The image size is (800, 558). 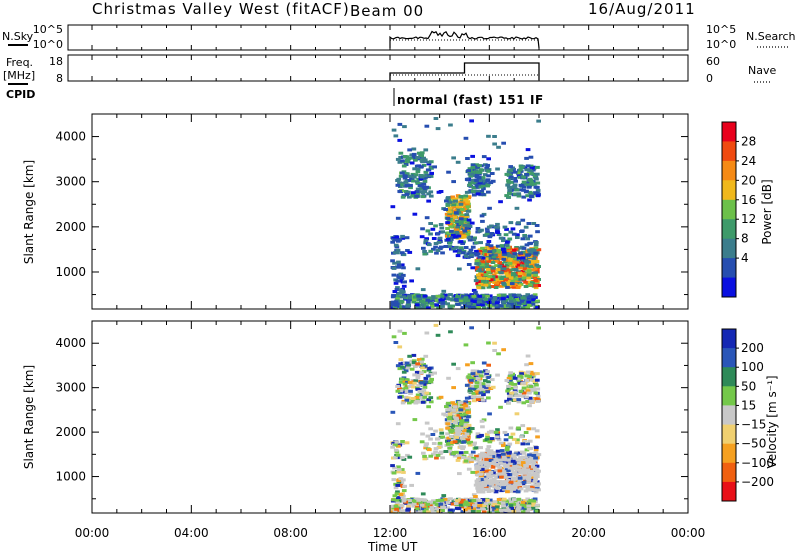 What do you see at coordinates (70, 182) in the screenshot?
I see `y-tick-label: 3000` at bounding box center [70, 182].